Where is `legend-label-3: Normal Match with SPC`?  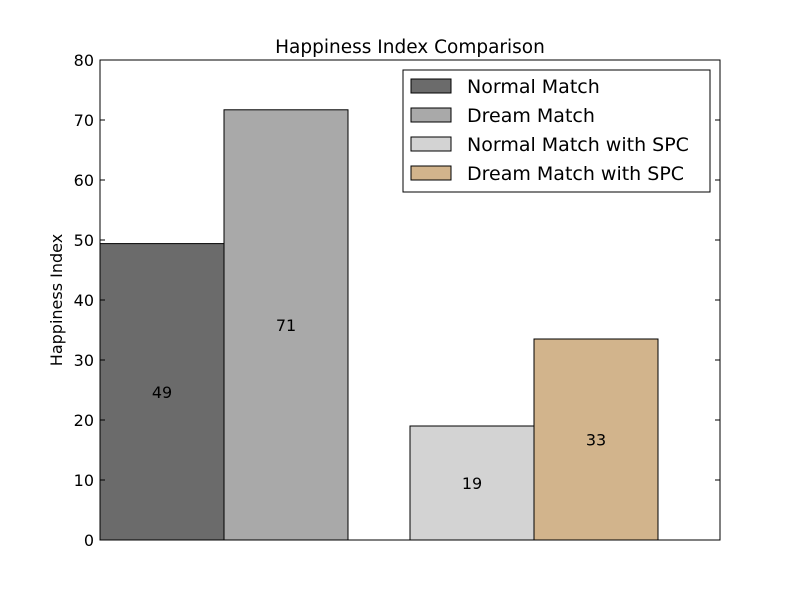
legend-label-3: Normal Match with SPC is located at coordinates (578, 145).